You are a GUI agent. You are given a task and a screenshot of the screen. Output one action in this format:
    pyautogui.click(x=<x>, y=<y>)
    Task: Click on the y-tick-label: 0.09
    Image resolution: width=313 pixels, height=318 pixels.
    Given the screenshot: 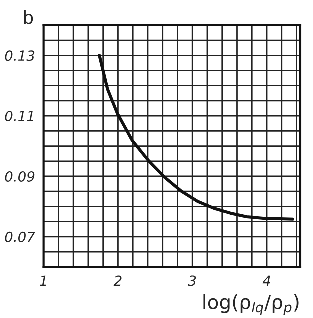 What is the action you would take?
    pyautogui.click(x=20, y=176)
    